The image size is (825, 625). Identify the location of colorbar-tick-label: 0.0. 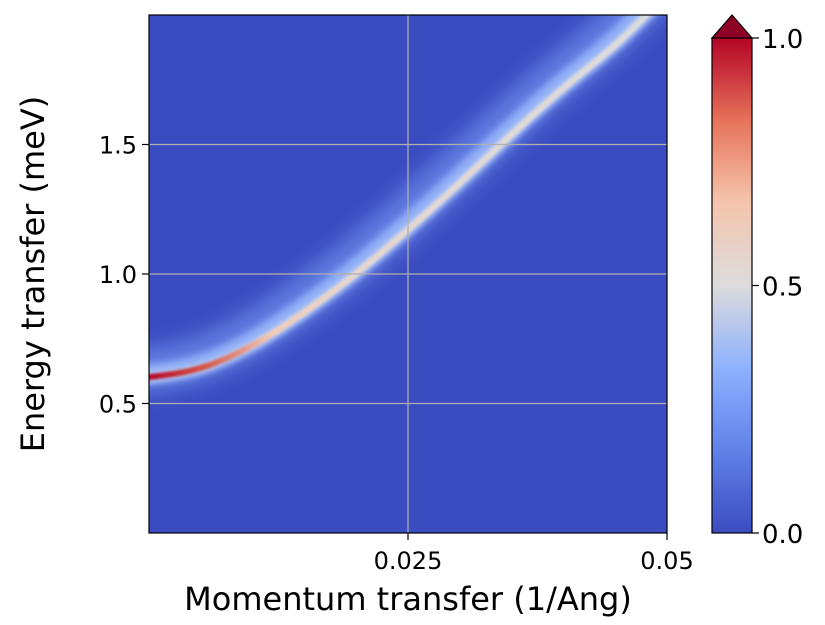
(782, 535).